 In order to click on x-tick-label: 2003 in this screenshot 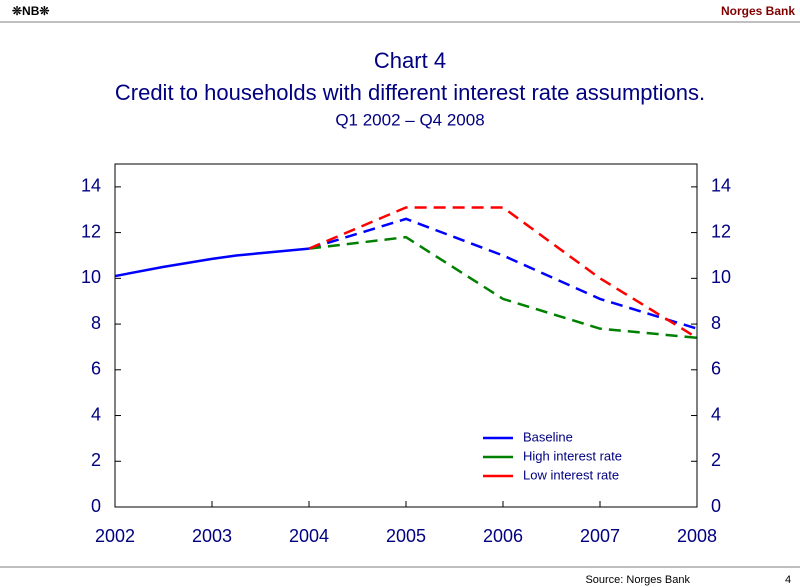, I will do `click(212, 536)`.